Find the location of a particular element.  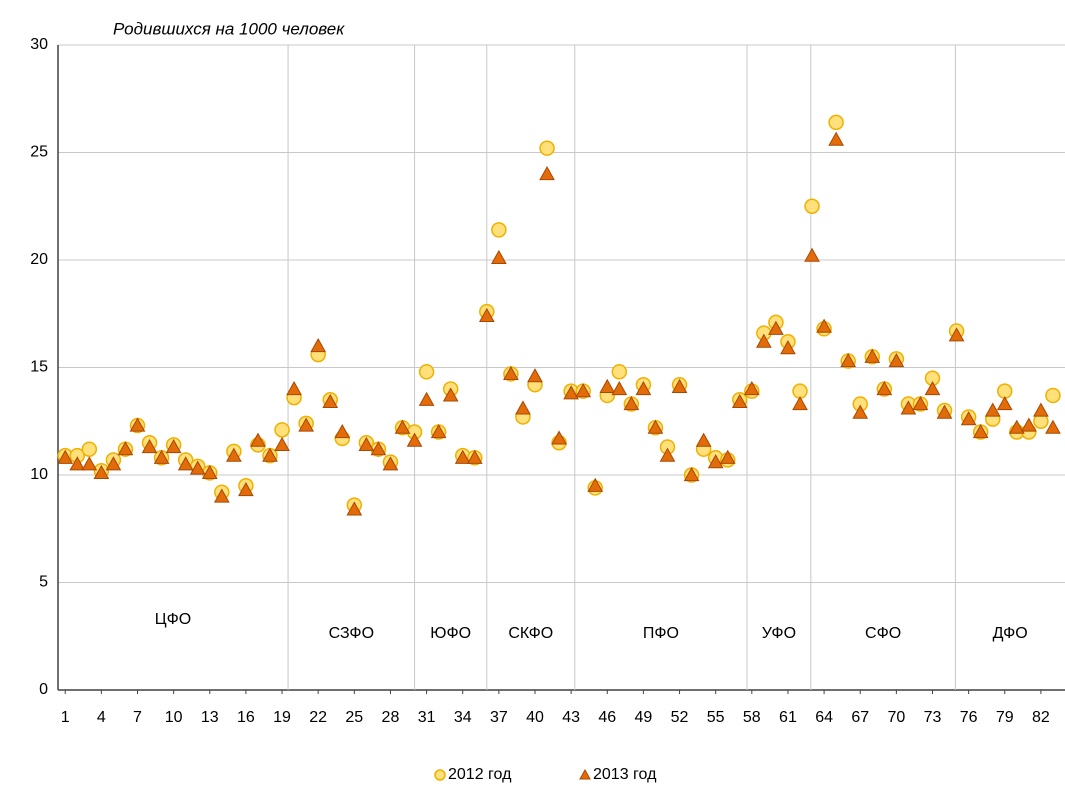

x-tick-label: 7 is located at coordinates (137, 717).